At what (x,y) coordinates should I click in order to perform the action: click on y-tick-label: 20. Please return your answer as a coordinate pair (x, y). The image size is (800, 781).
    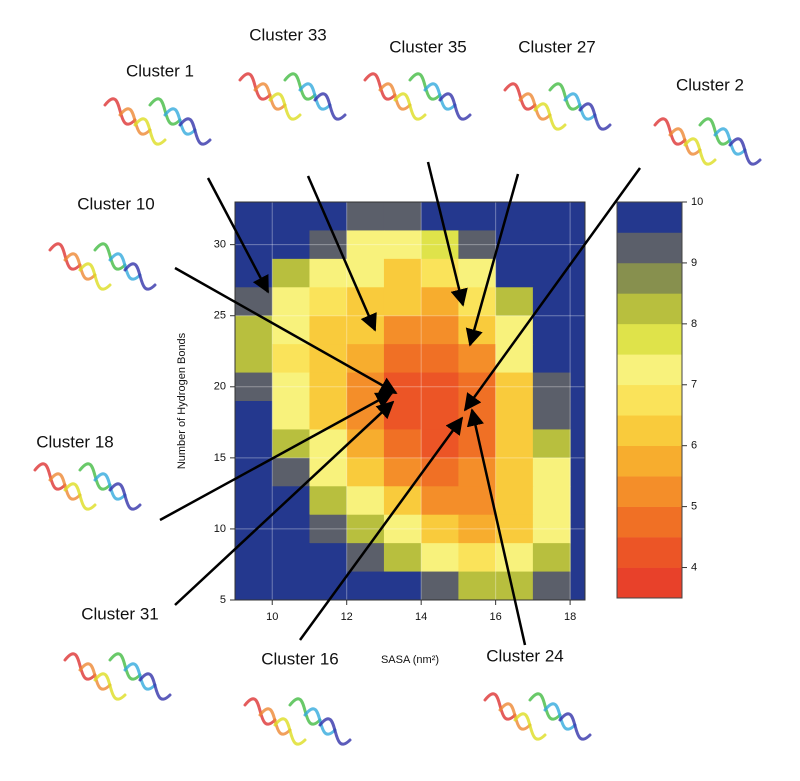
    Looking at the image, I should click on (220, 387).